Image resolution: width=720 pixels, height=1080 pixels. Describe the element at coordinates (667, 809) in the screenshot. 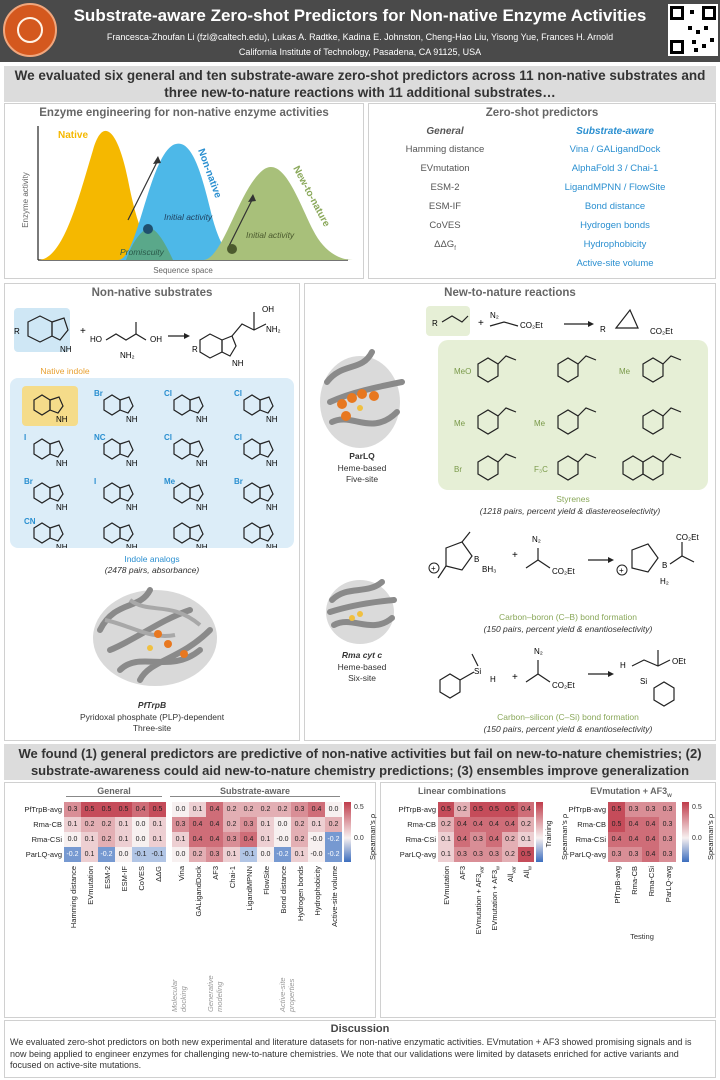

I see `ensemble-heatmap-cell: 0.3` at that location.